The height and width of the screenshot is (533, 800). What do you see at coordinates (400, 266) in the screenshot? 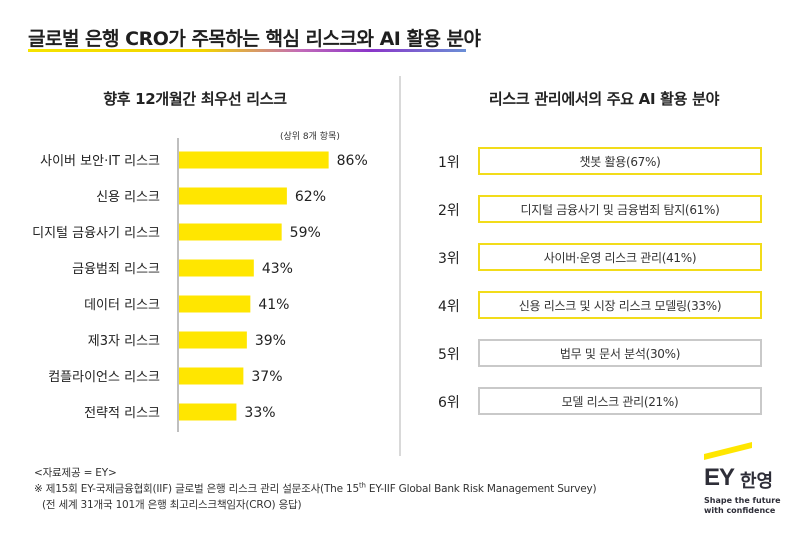
I see `panel-divider` at bounding box center [400, 266].